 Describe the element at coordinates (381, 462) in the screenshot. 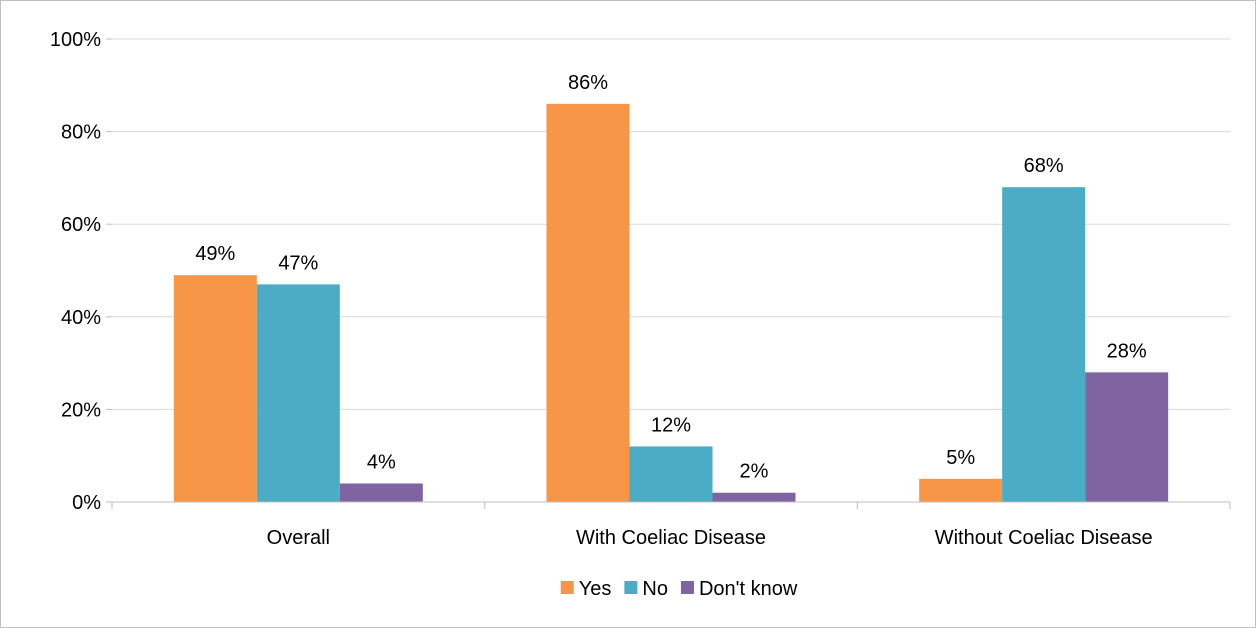

I see `data-label: 4%` at that location.